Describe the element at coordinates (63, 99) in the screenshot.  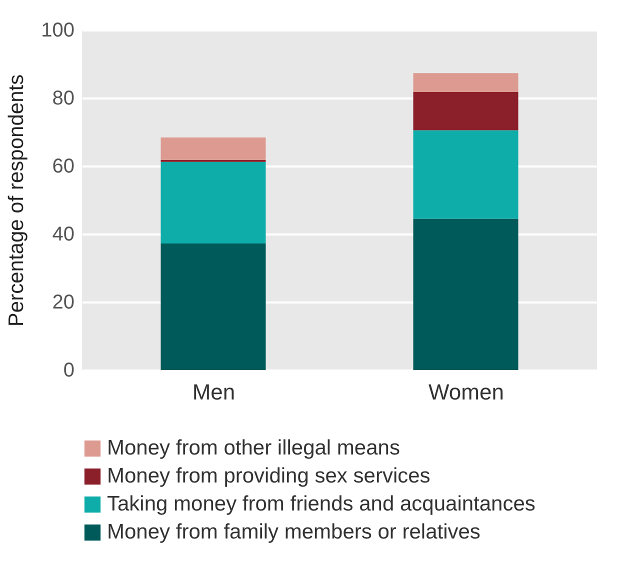
I see `y-tick-label: 80` at that location.